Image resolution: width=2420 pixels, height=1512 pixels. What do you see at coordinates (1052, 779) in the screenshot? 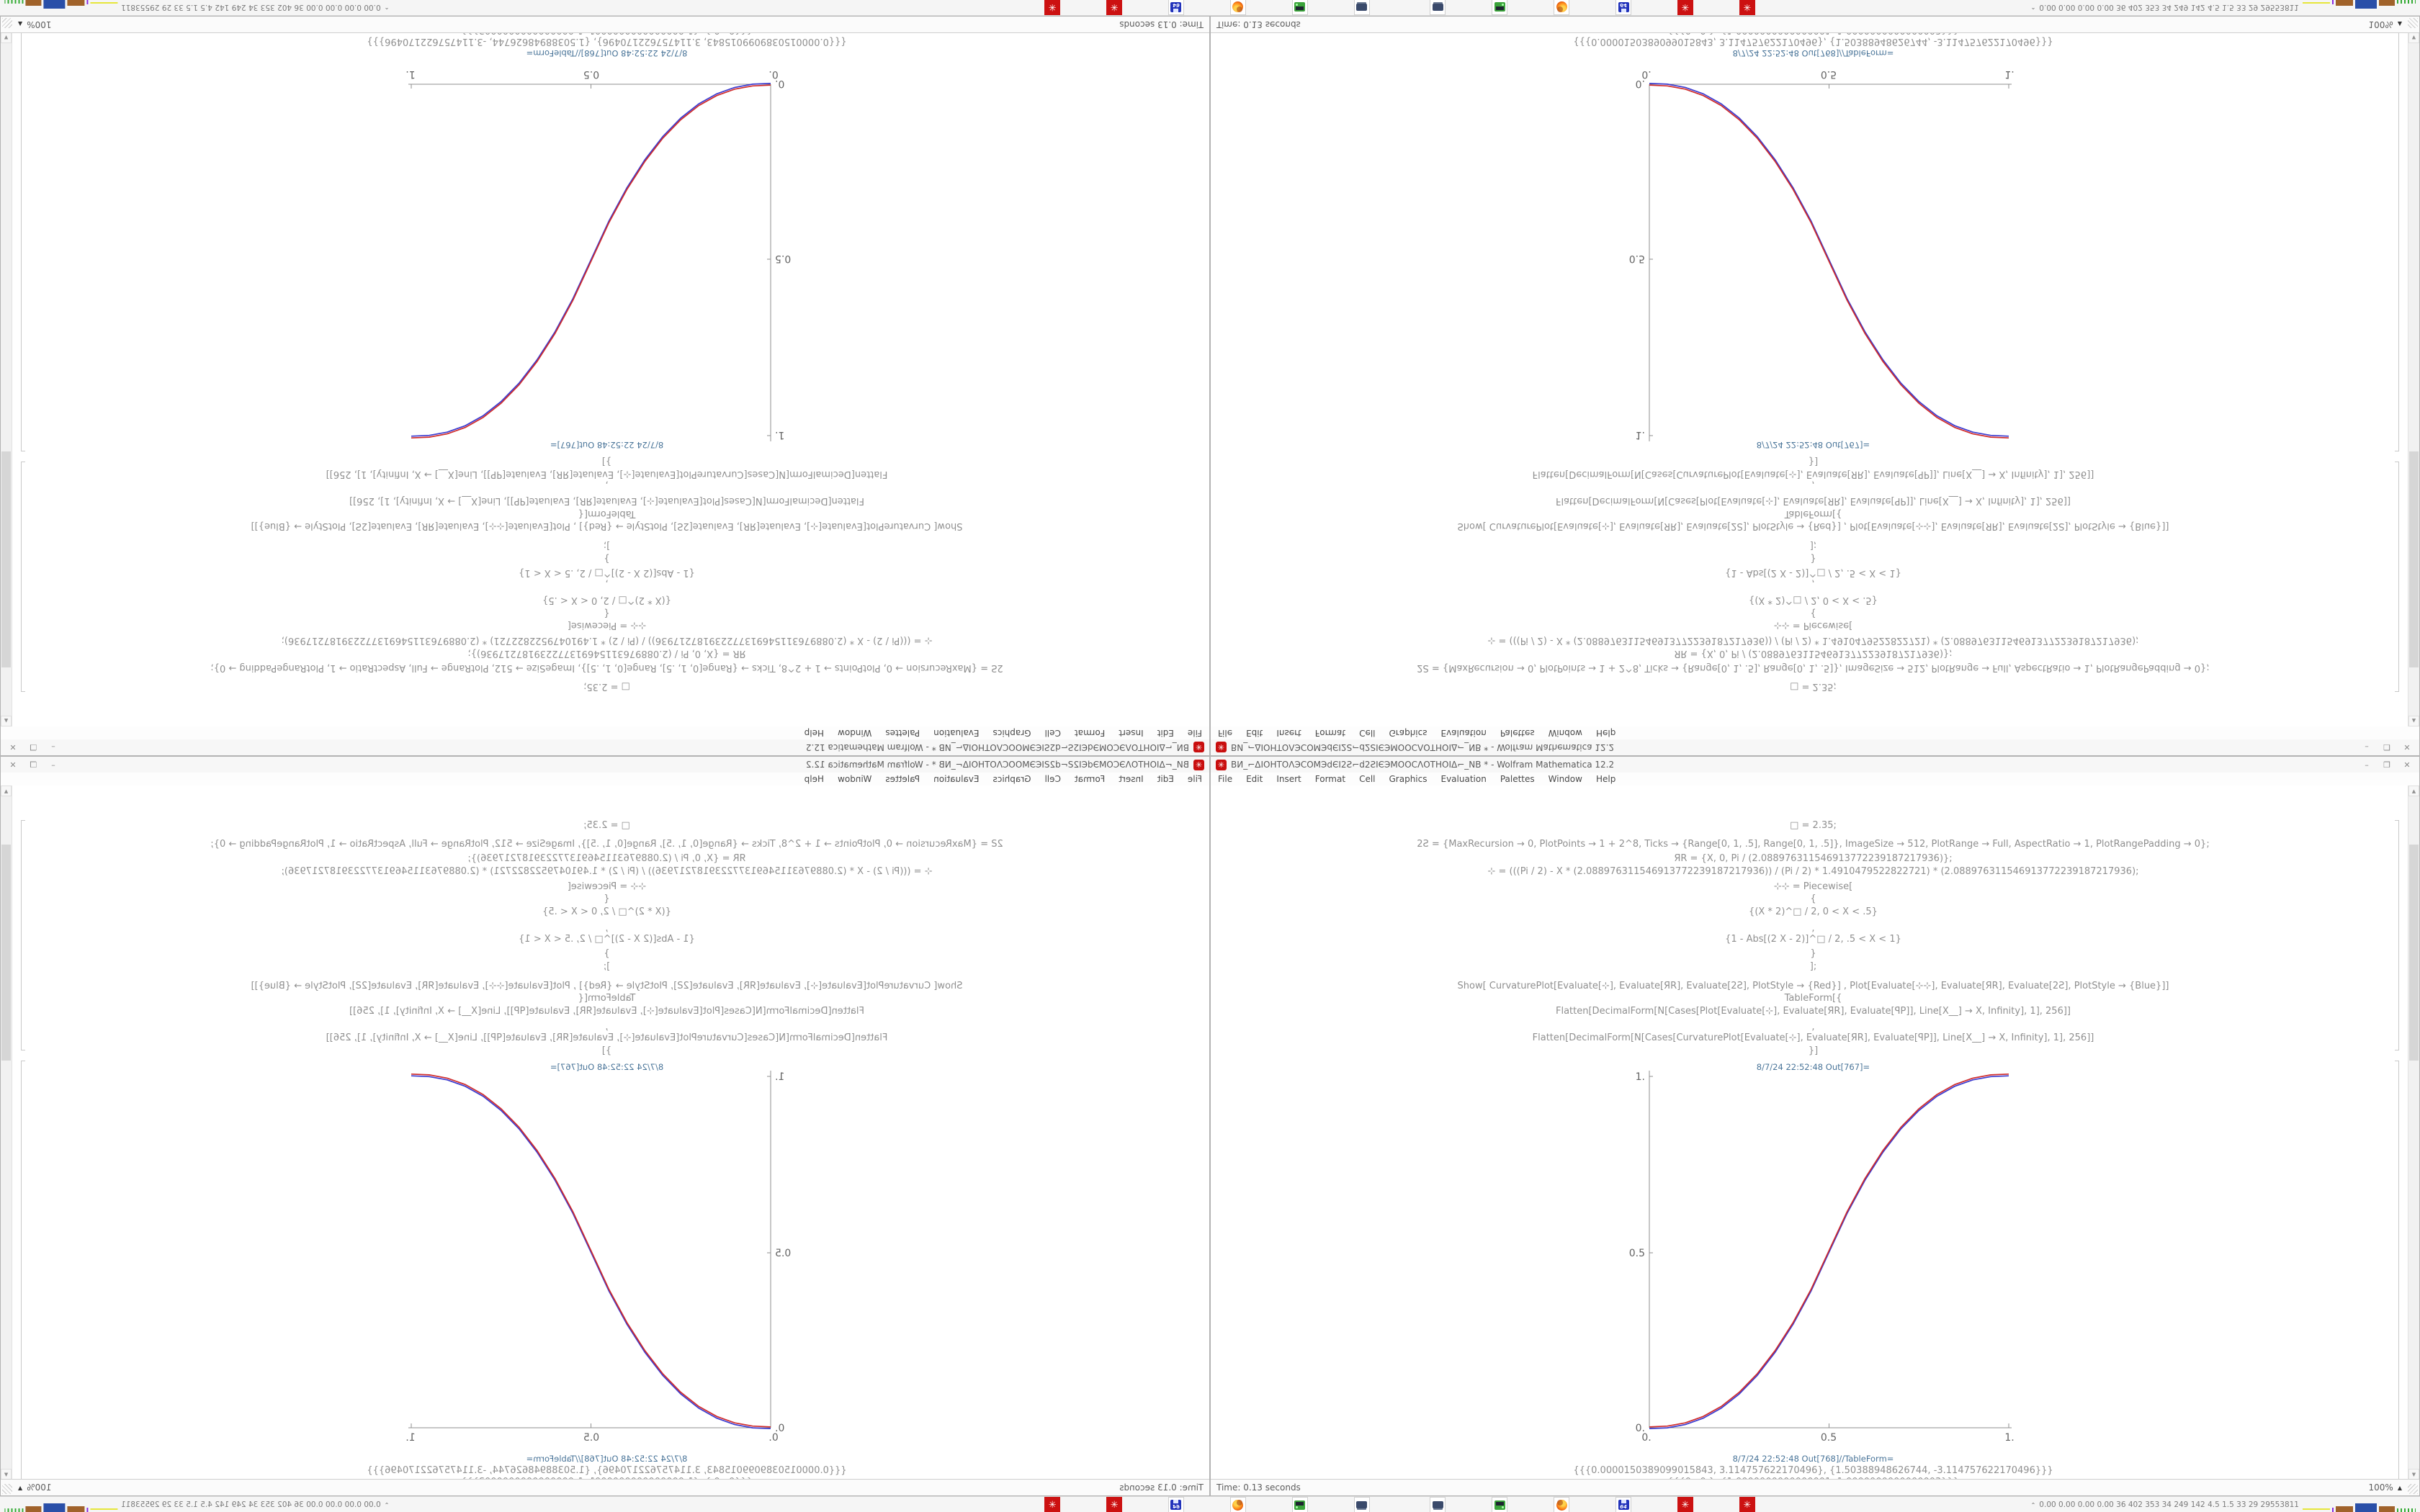
I see `menu-item-cell: Cell` at bounding box center [1052, 779].